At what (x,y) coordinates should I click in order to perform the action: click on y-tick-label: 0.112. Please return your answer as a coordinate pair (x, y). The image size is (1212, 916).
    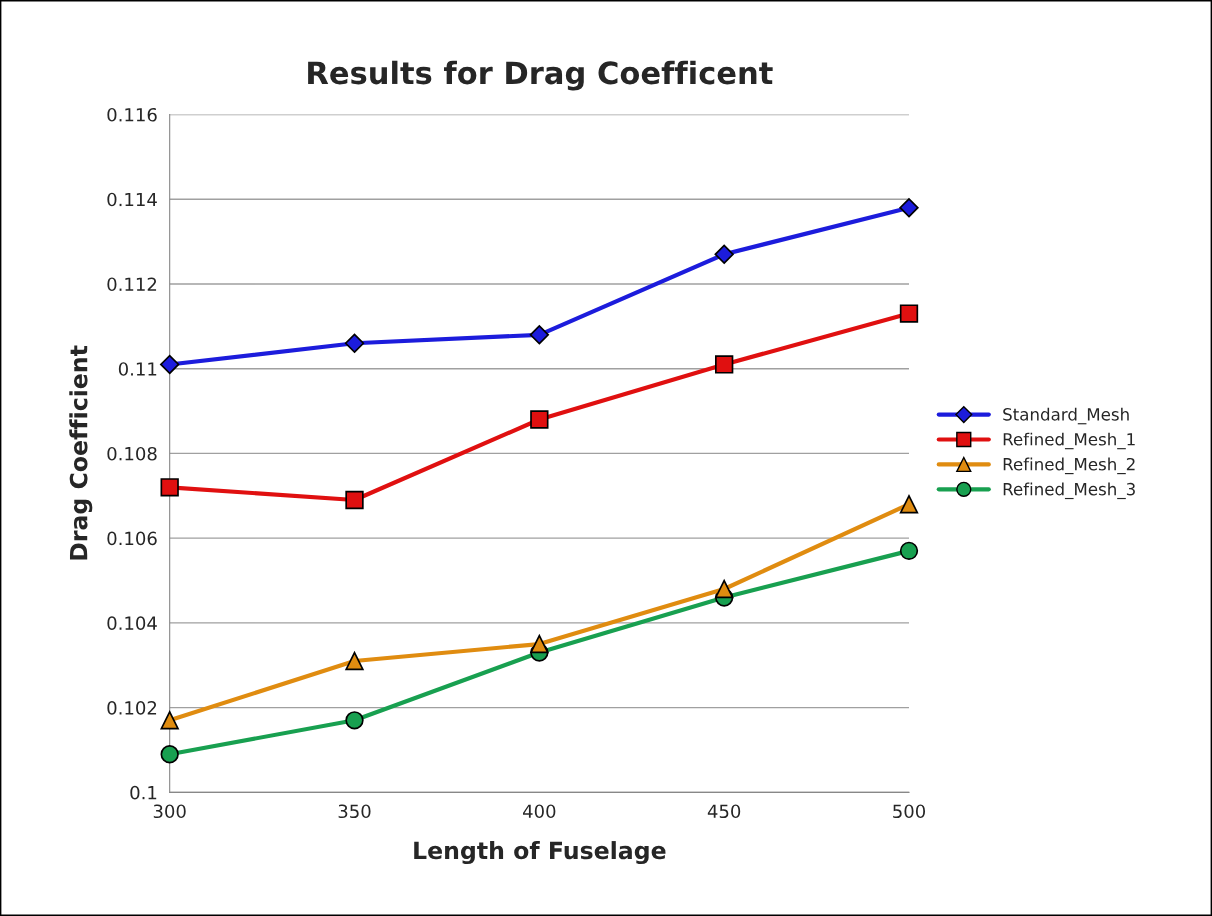
    Looking at the image, I should click on (132, 284).